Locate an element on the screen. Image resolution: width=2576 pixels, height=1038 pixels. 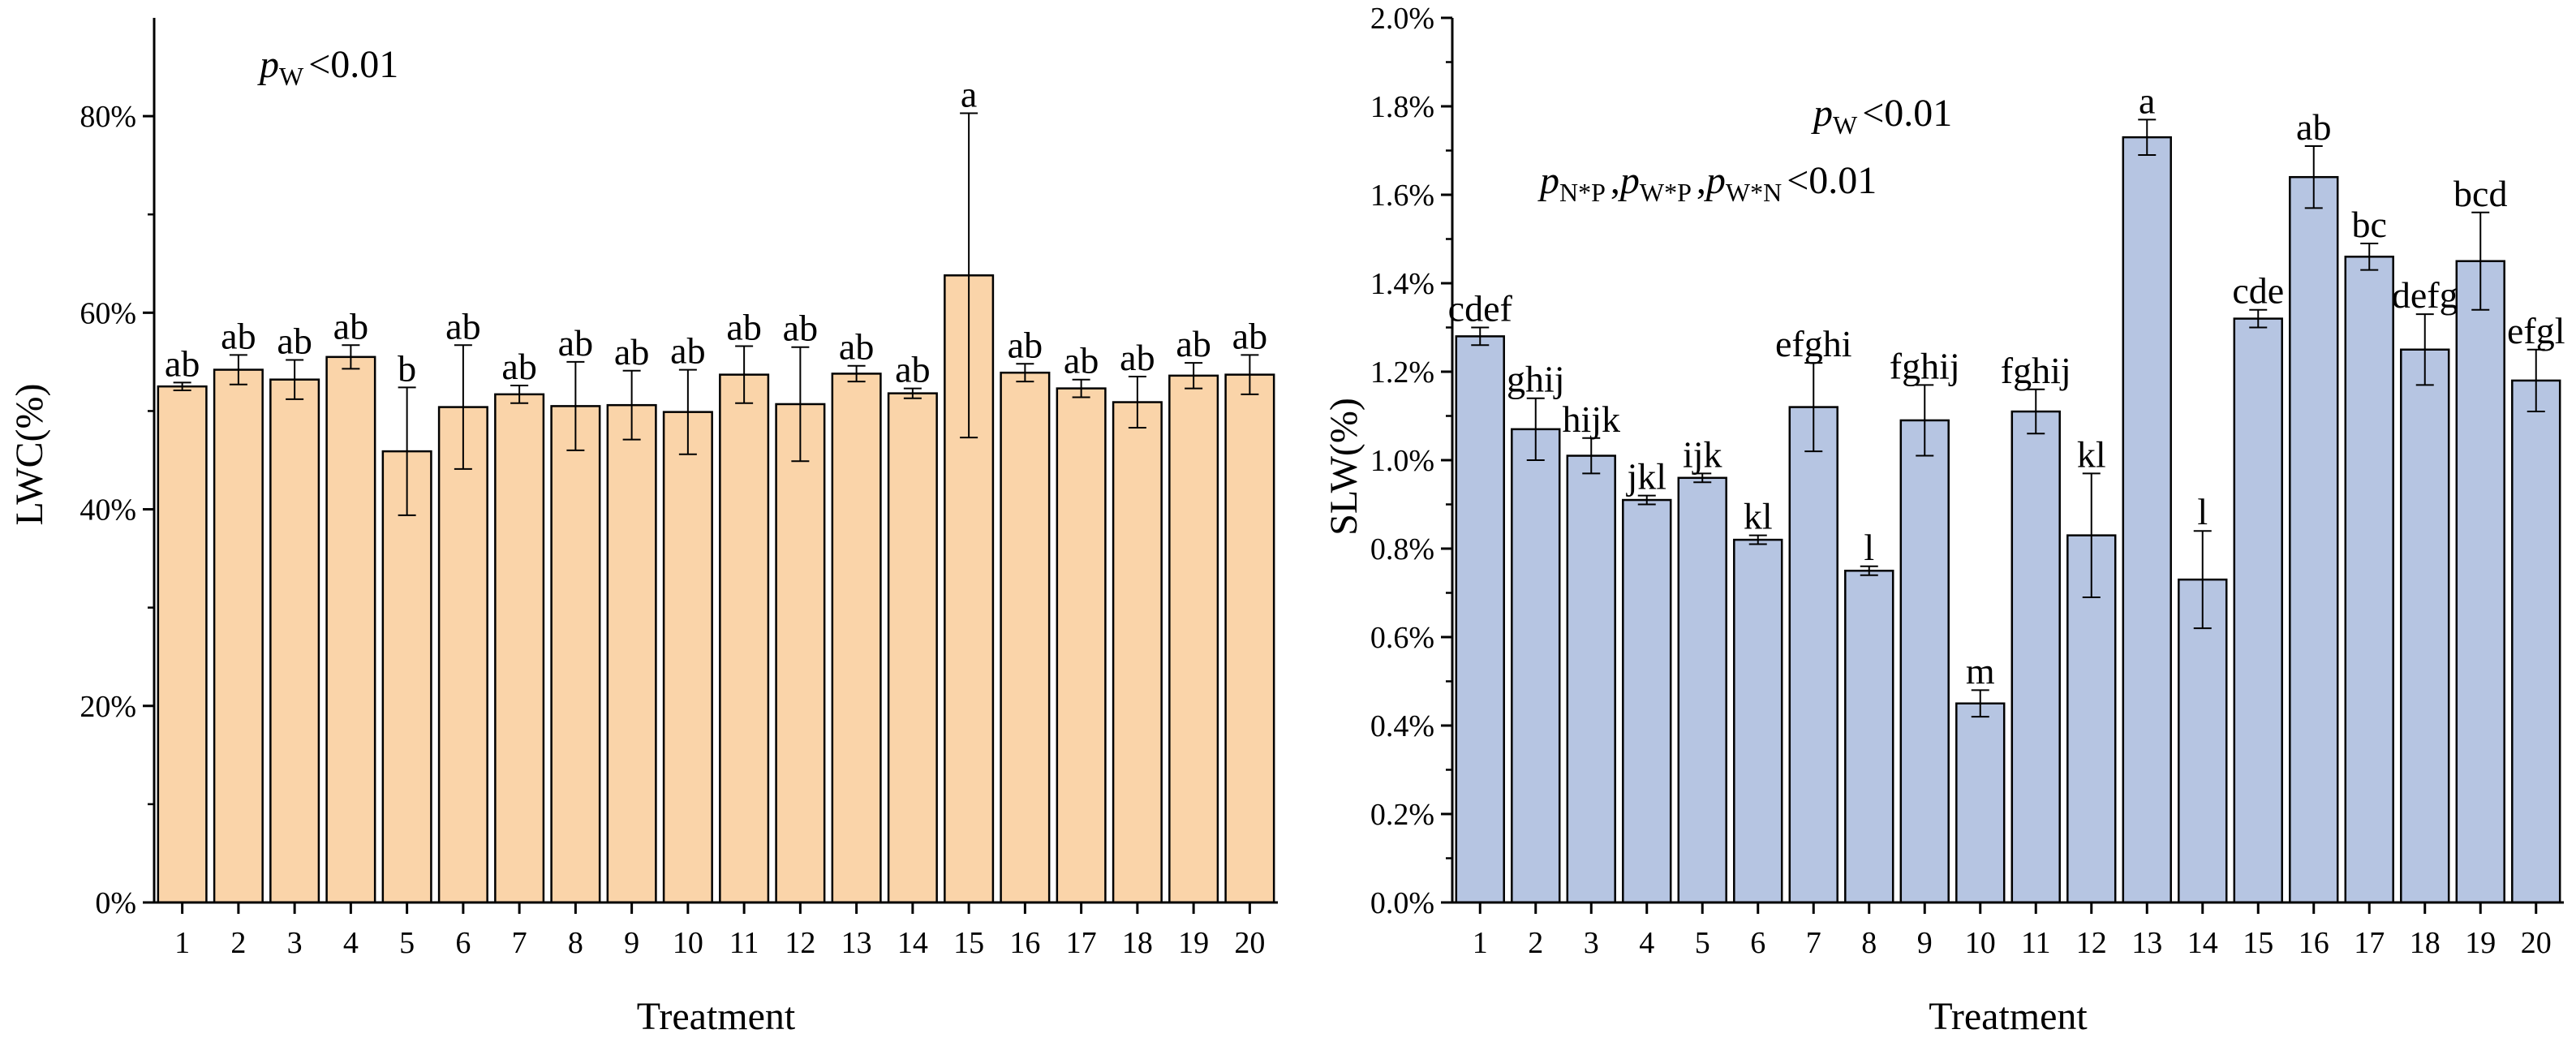
x-tick-label: 9 is located at coordinates (1925, 943).